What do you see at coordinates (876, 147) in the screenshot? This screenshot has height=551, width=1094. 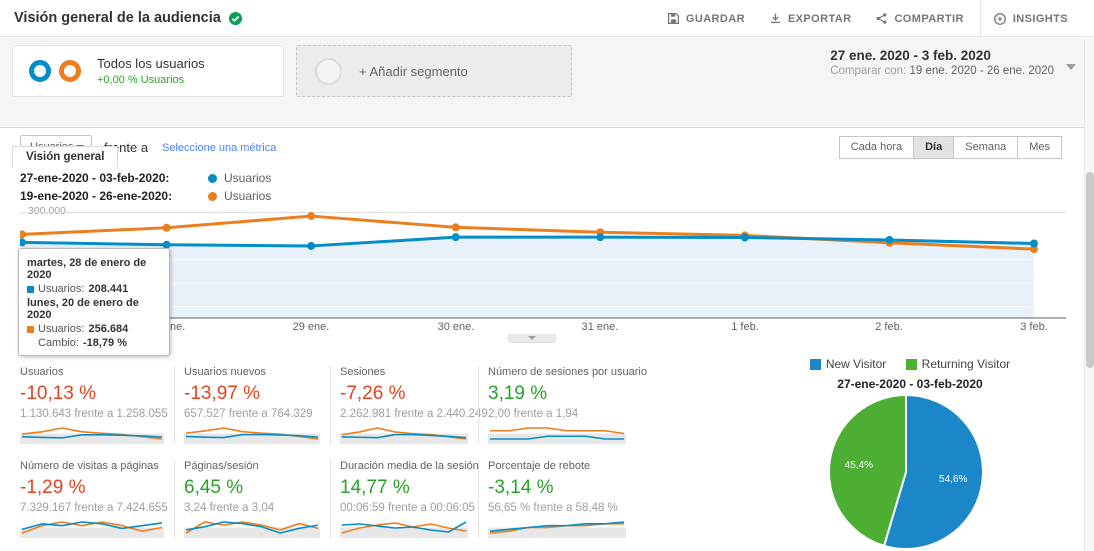 I see `granularity-hourly-button: Cada hora` at bounding box center [876, 147].